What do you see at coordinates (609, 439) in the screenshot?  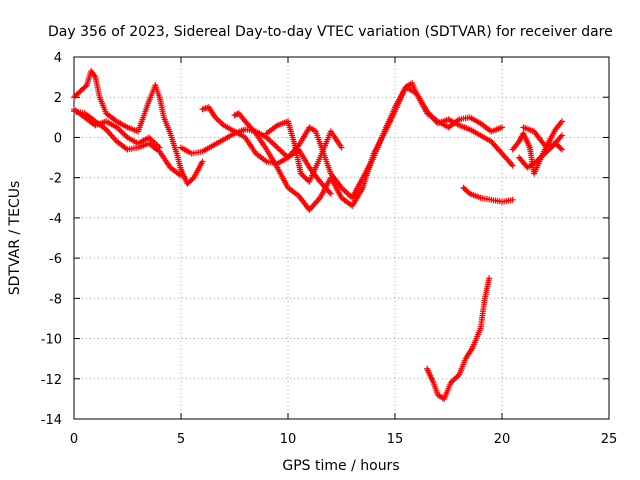 I see `x-tick-label: 25` at bounding box center [609, 439].